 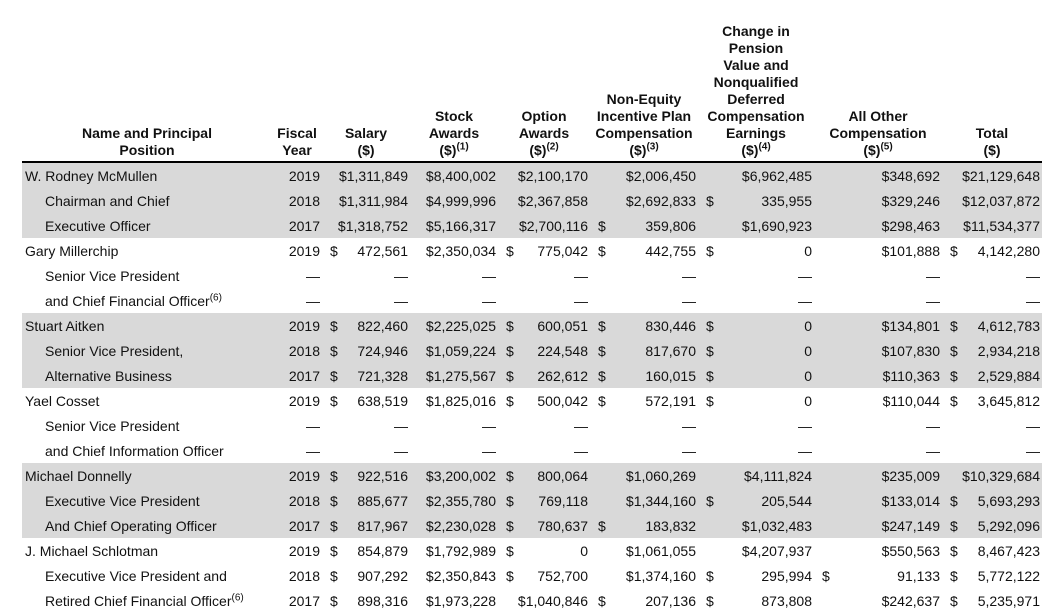 I want to click on amount-cell: $335,955, so click(x=756, y=200).